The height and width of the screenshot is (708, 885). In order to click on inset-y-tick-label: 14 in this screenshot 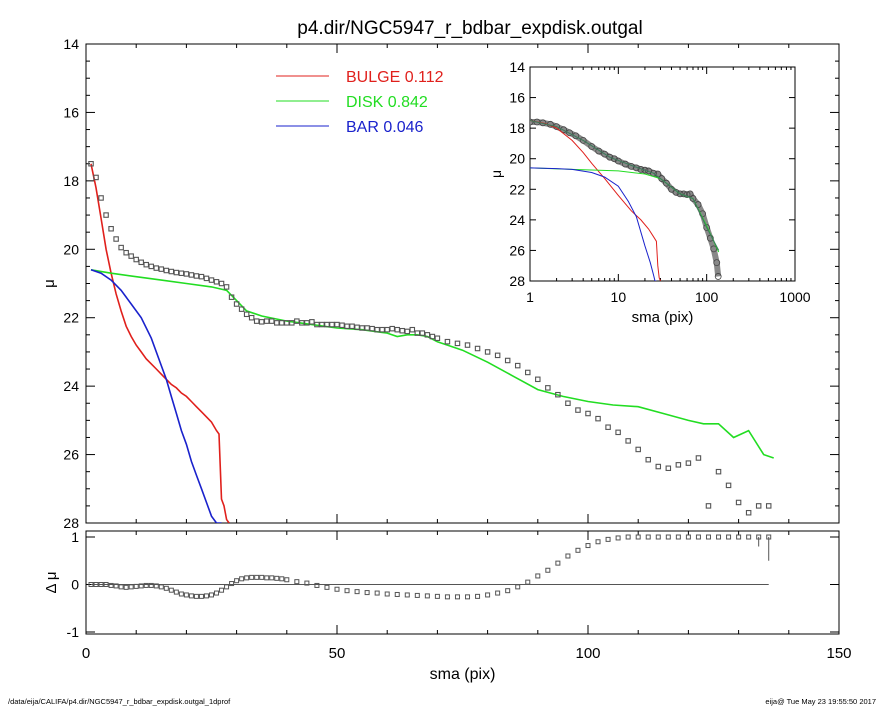, I will do `click(517, 67)`.